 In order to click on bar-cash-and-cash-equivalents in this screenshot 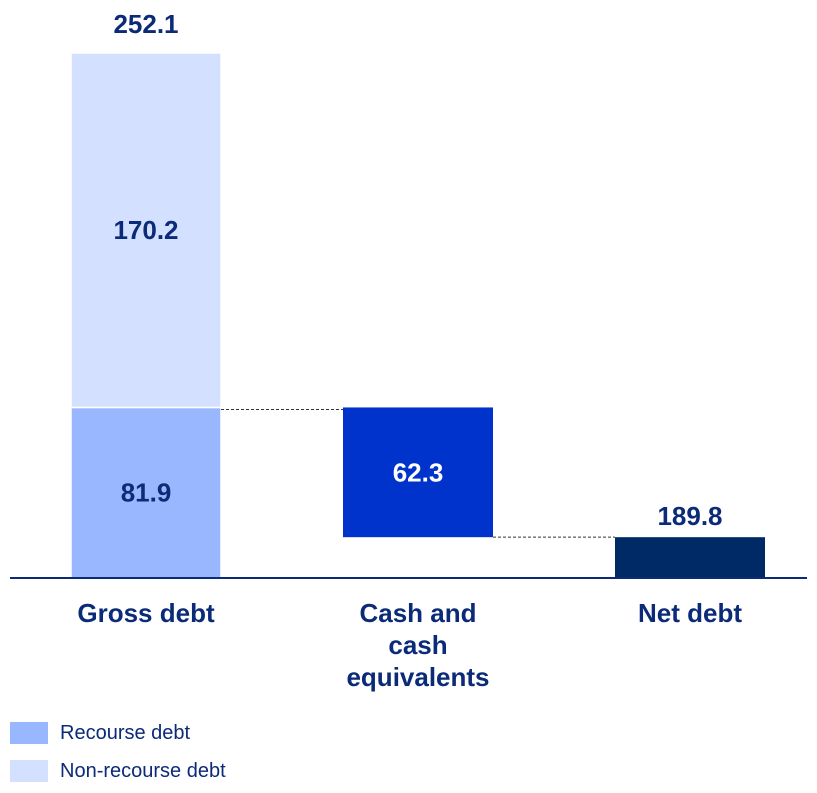, I will do `click(418, 472)`.